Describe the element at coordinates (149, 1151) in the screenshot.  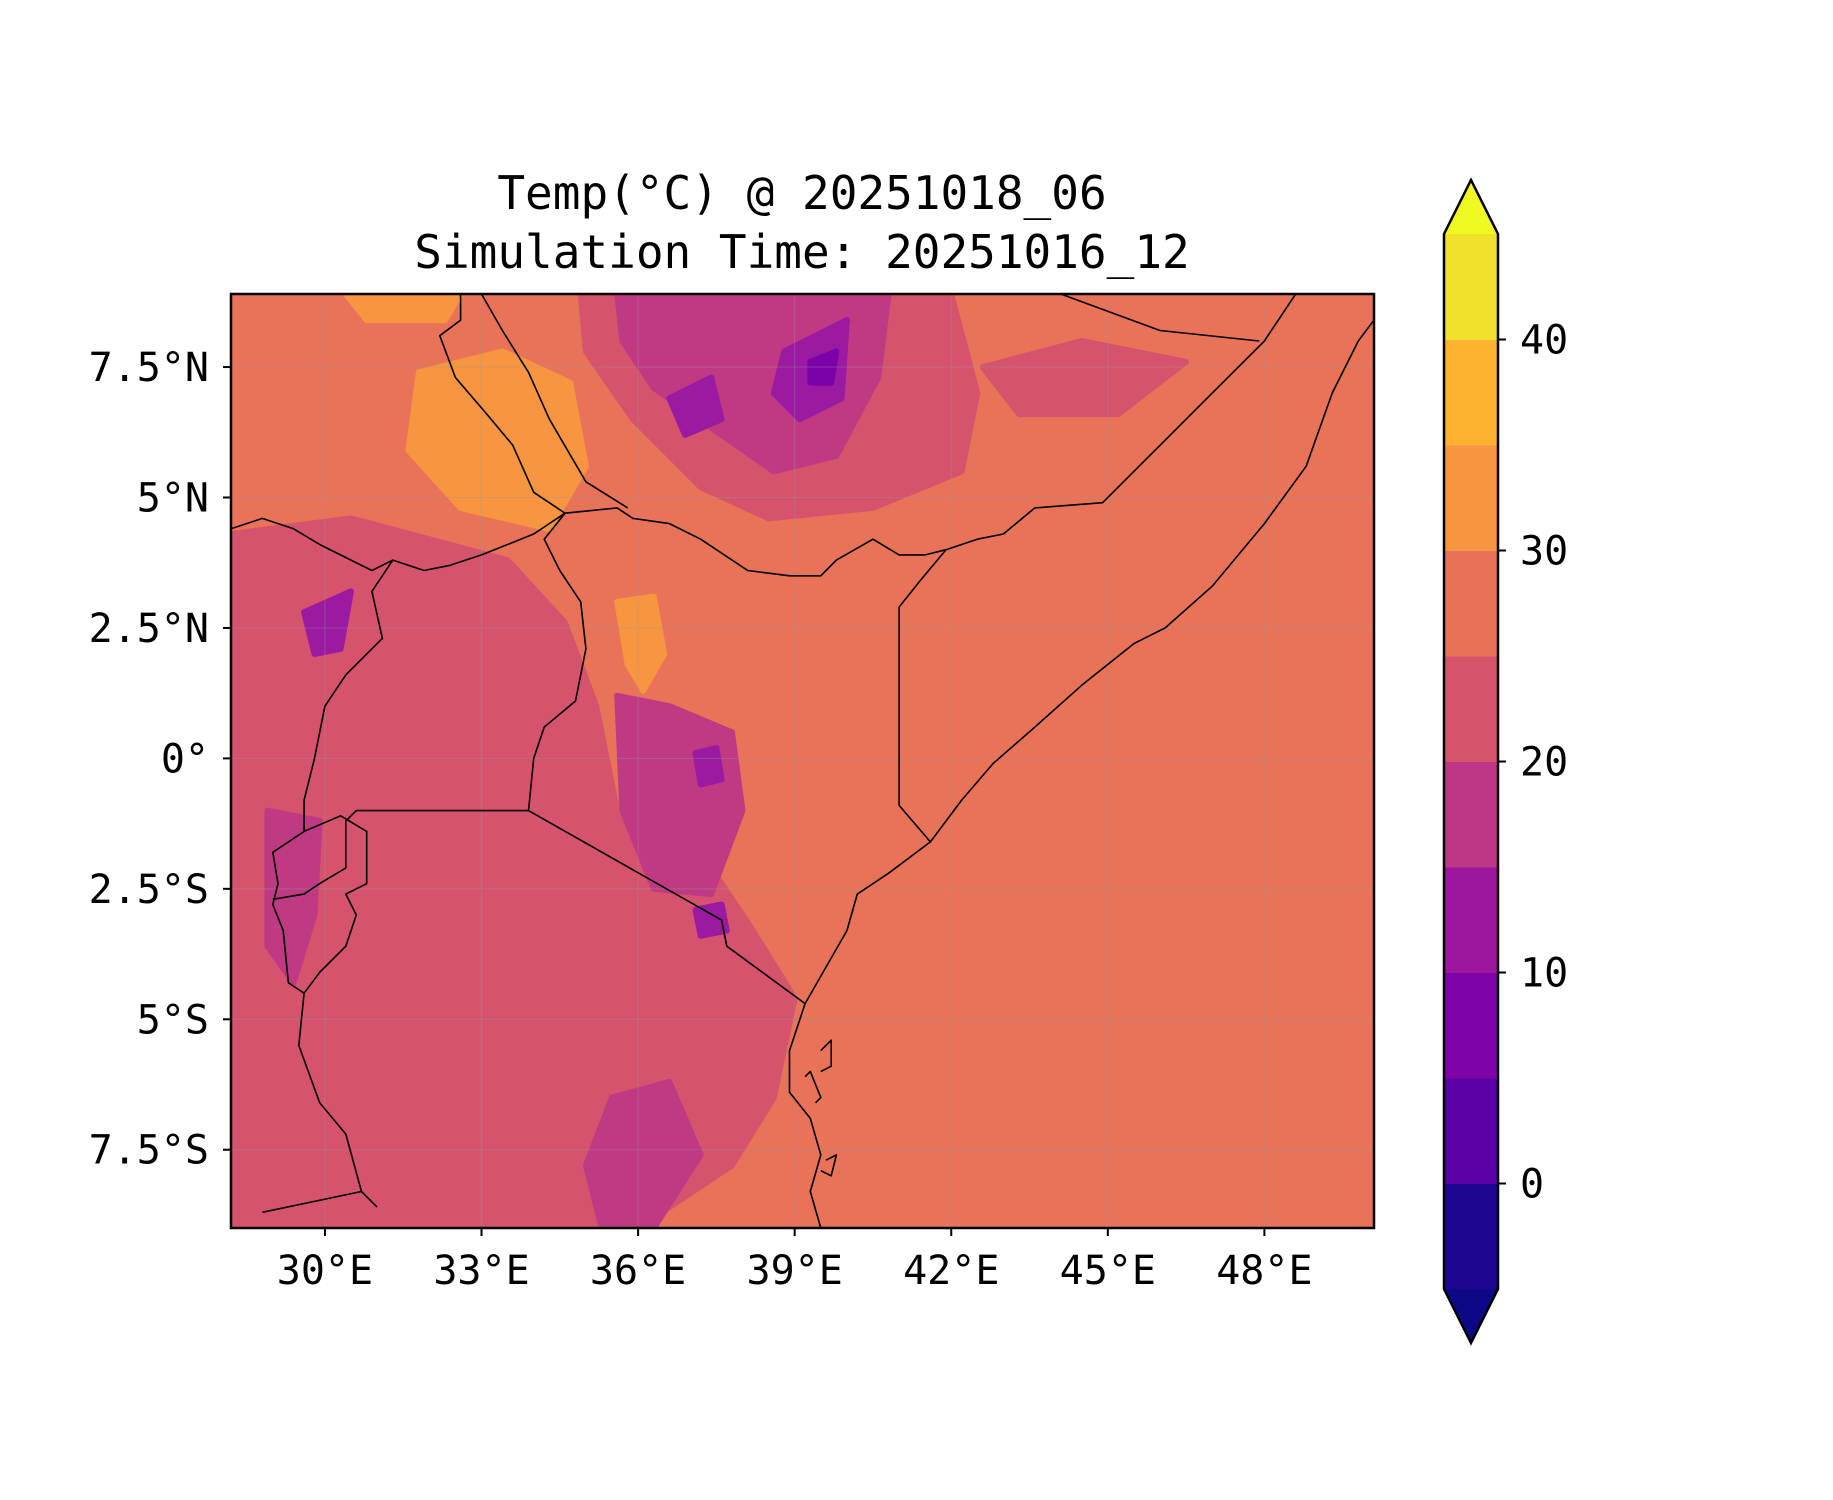
I see `y-tick-label: 7.5°S` at that location.